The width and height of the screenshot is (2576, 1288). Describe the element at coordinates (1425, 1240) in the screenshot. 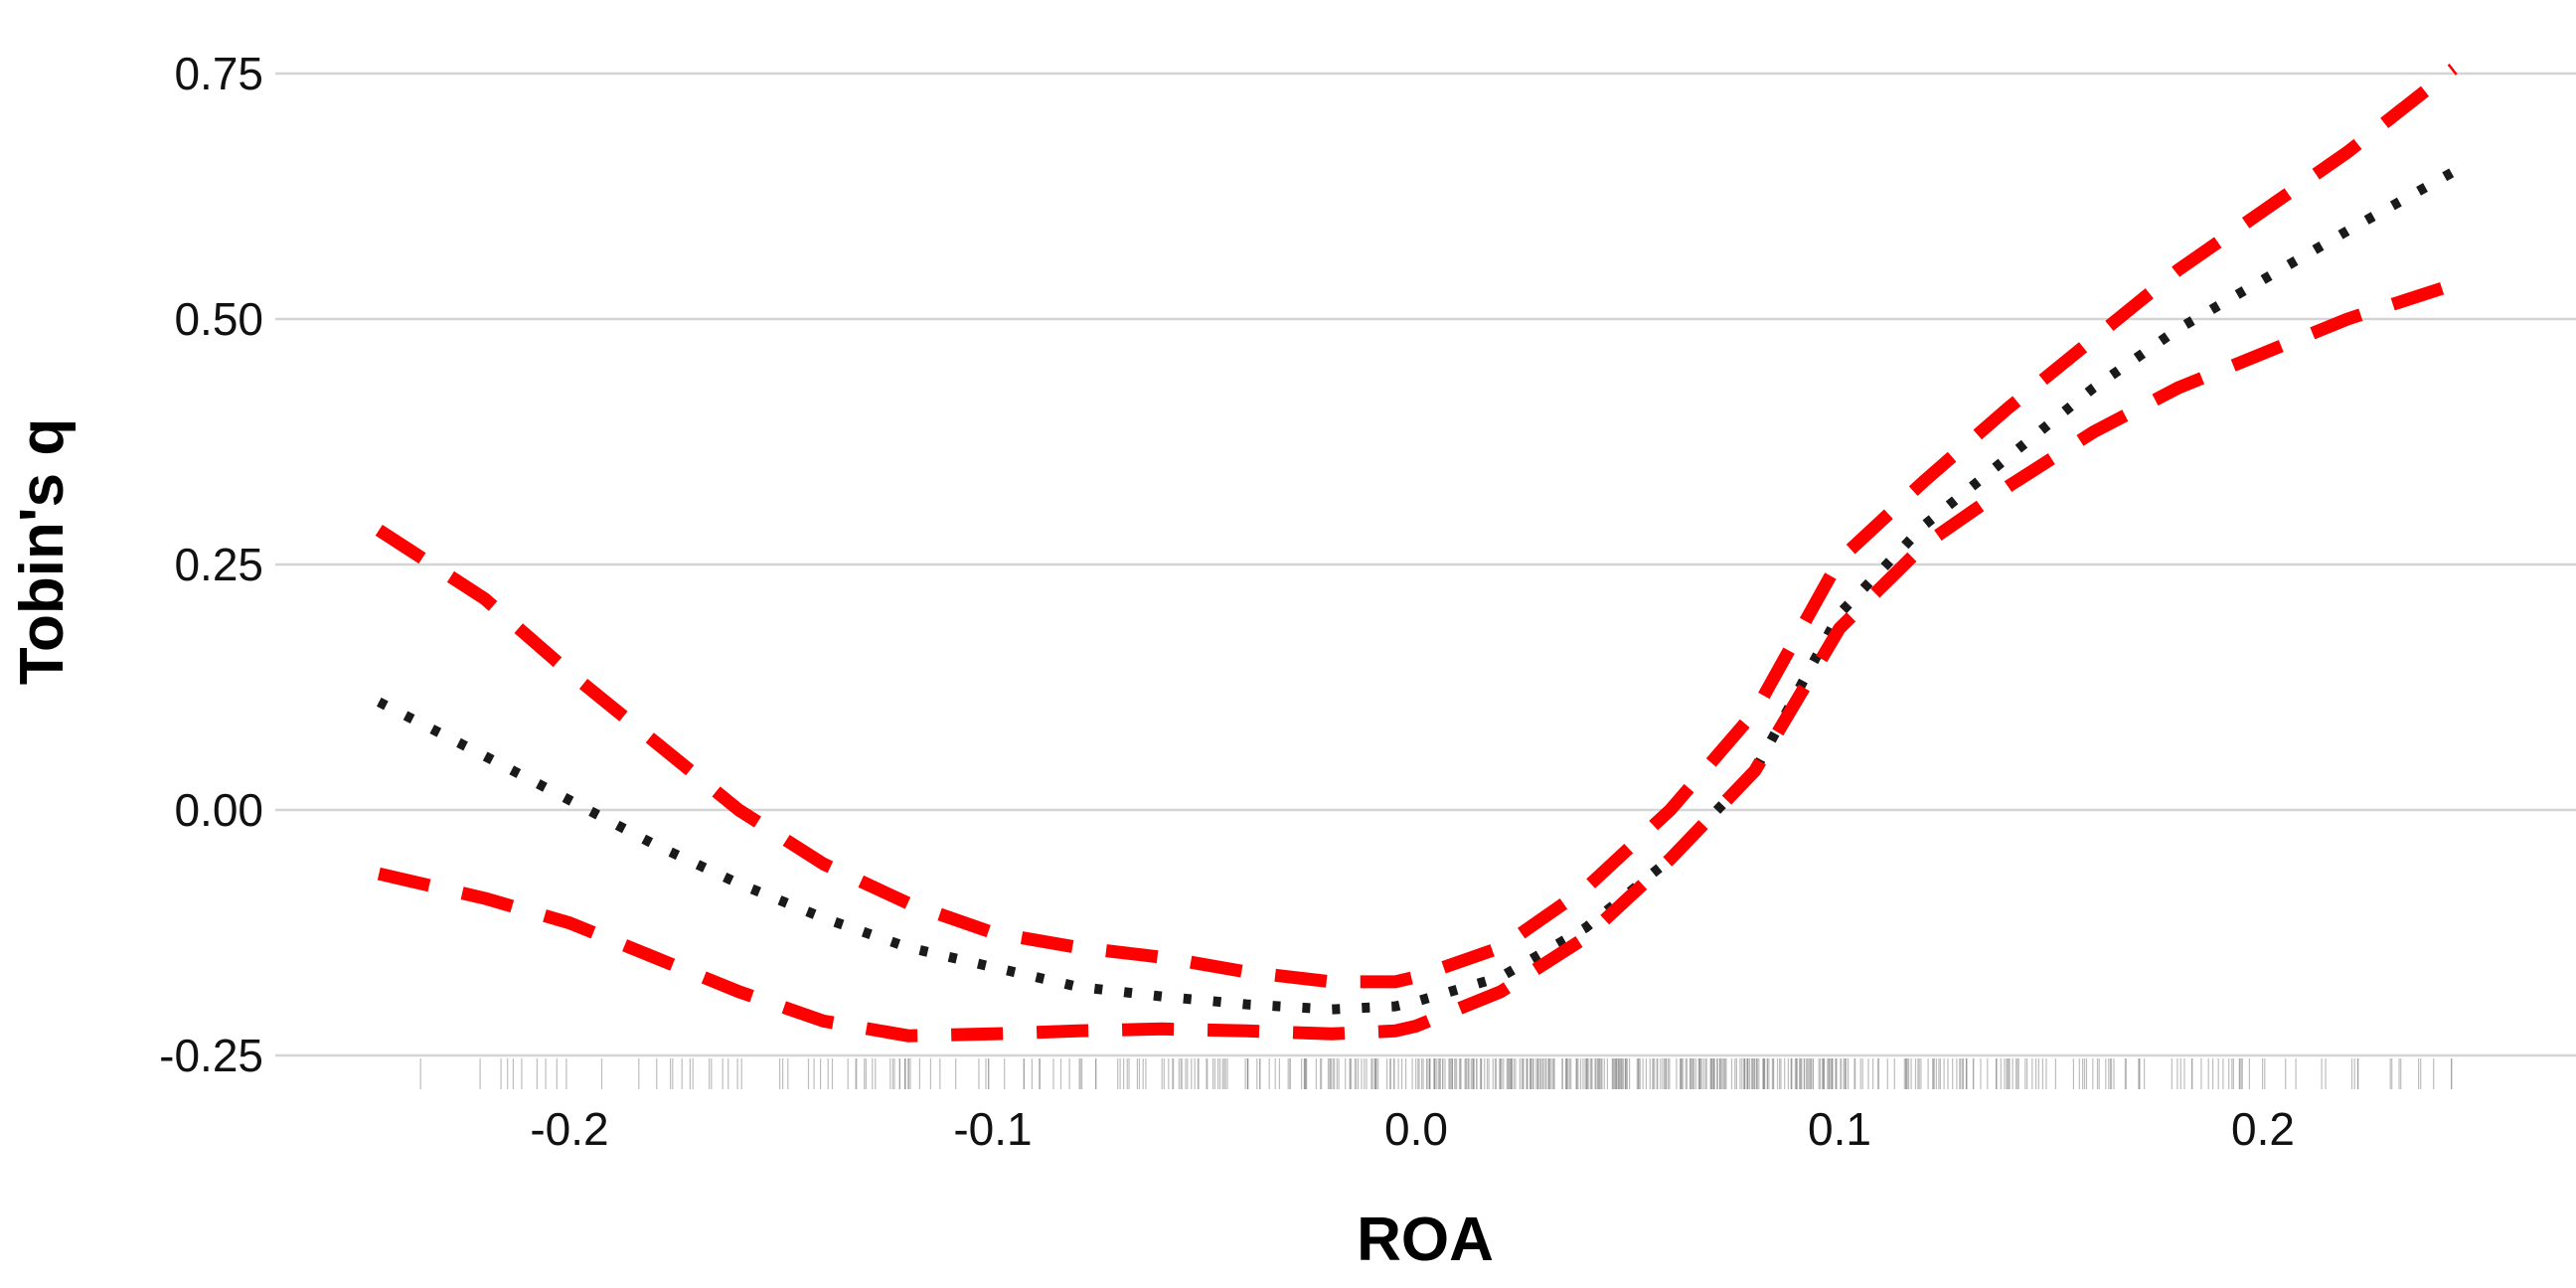

I see `x-axis-title: ROA` at that location.